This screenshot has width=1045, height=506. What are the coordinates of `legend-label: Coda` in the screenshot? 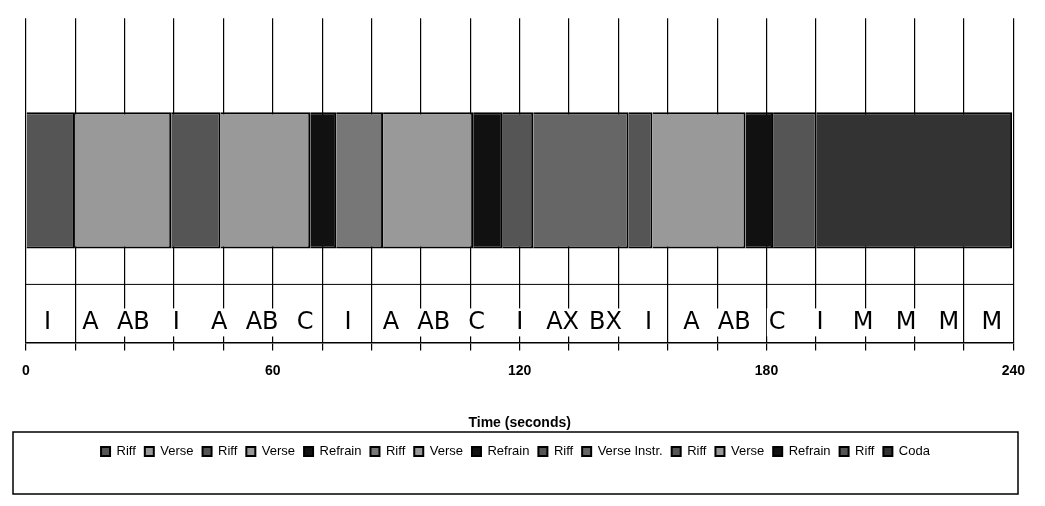 It's located at (914, 451).